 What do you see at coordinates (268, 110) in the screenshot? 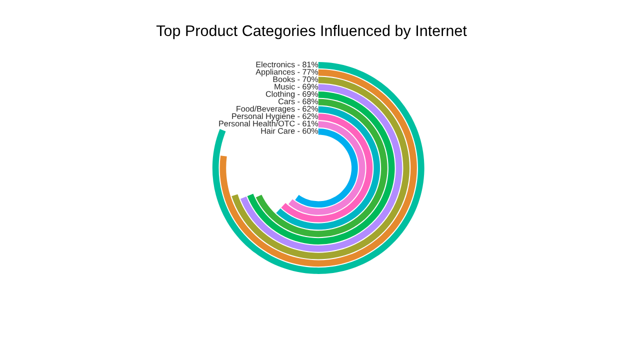
I see `category-label: Food/Beverages -` at bounding box center [268, 110].